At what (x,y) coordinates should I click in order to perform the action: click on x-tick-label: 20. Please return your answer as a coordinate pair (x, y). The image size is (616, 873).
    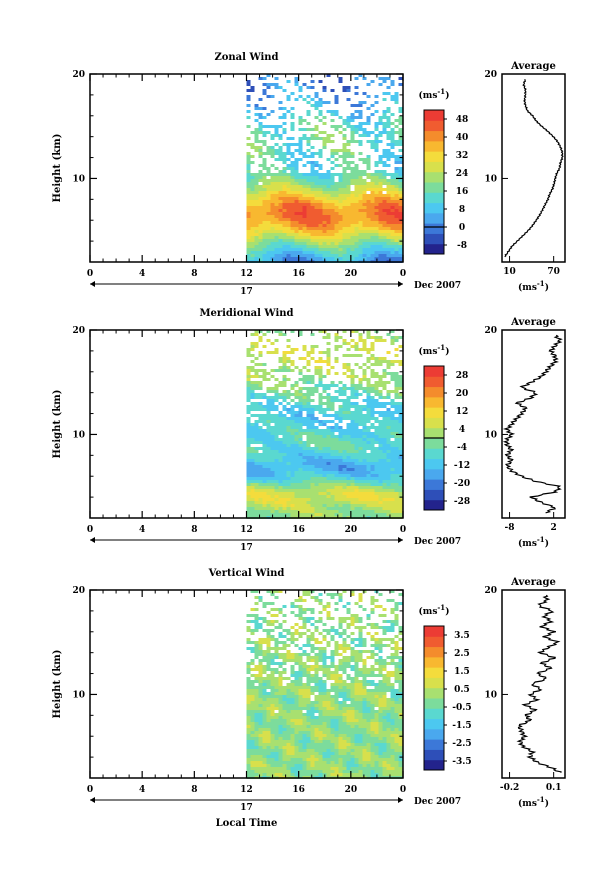
    Looking at the image, I should click on (351, 274).